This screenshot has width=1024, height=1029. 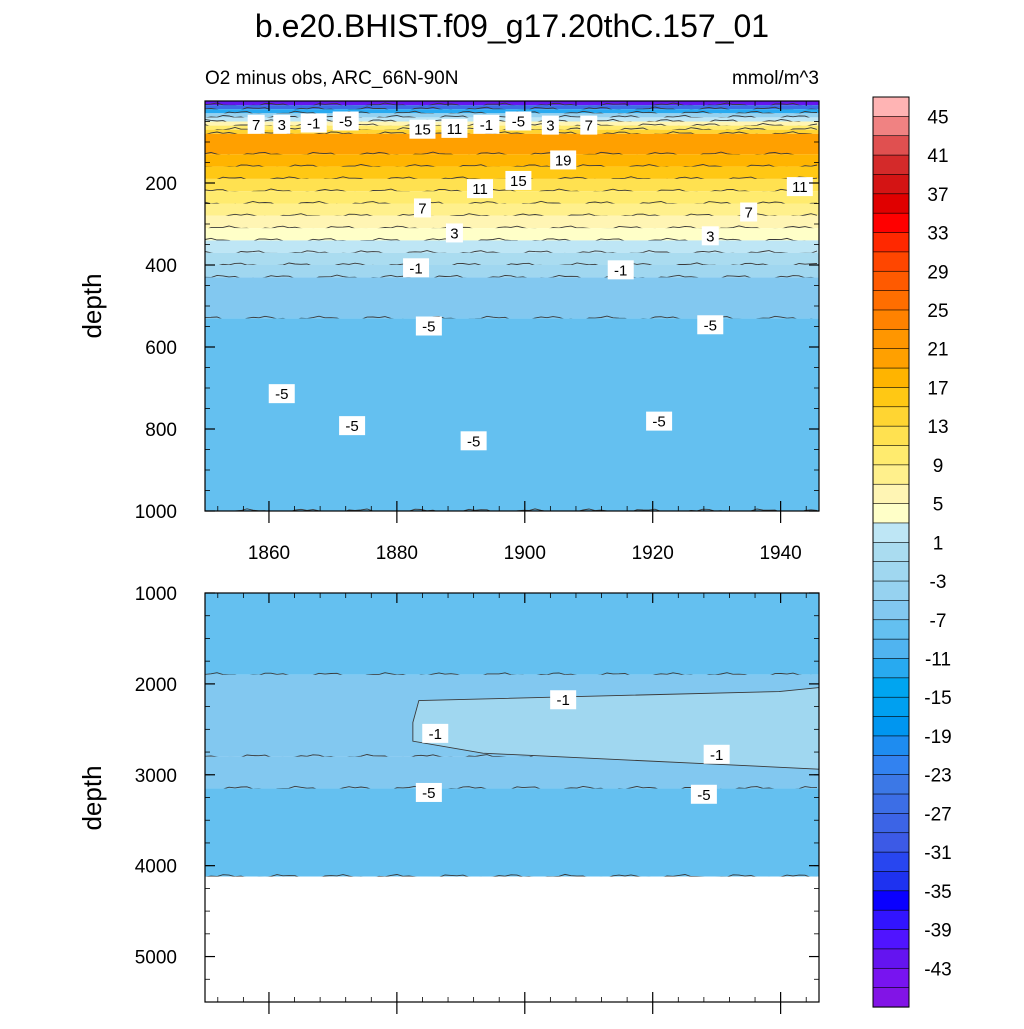 What do you see at coordinates (937, 234) in the screenshot?
I see `colorbar-tick-label: 33` at bounding box center [937, 234].